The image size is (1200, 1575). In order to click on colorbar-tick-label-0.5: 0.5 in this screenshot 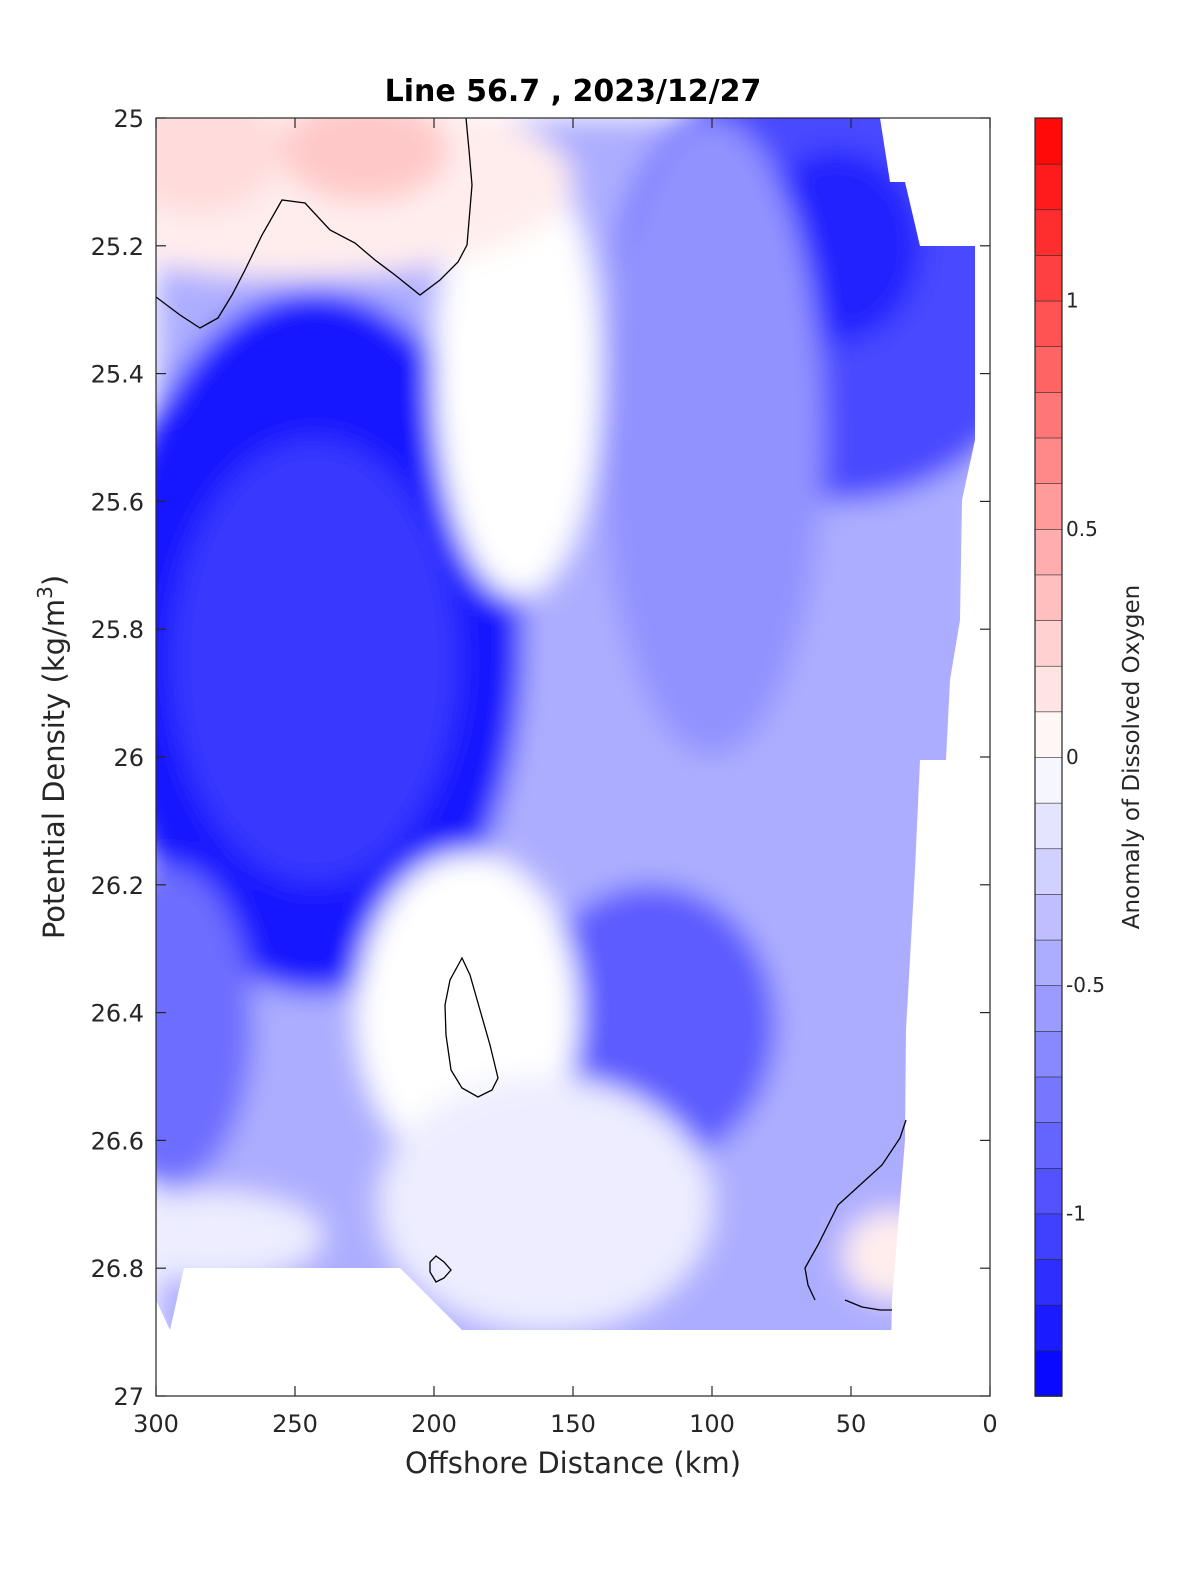, I will do `click(1082, 529)`.